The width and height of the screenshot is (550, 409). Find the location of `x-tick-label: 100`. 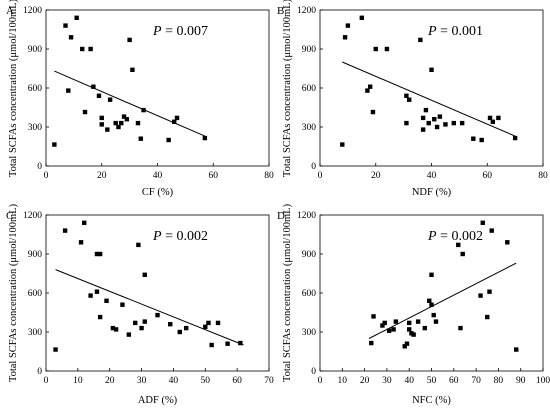

x-tick-label: 100 is located at coordinates (543, 381).